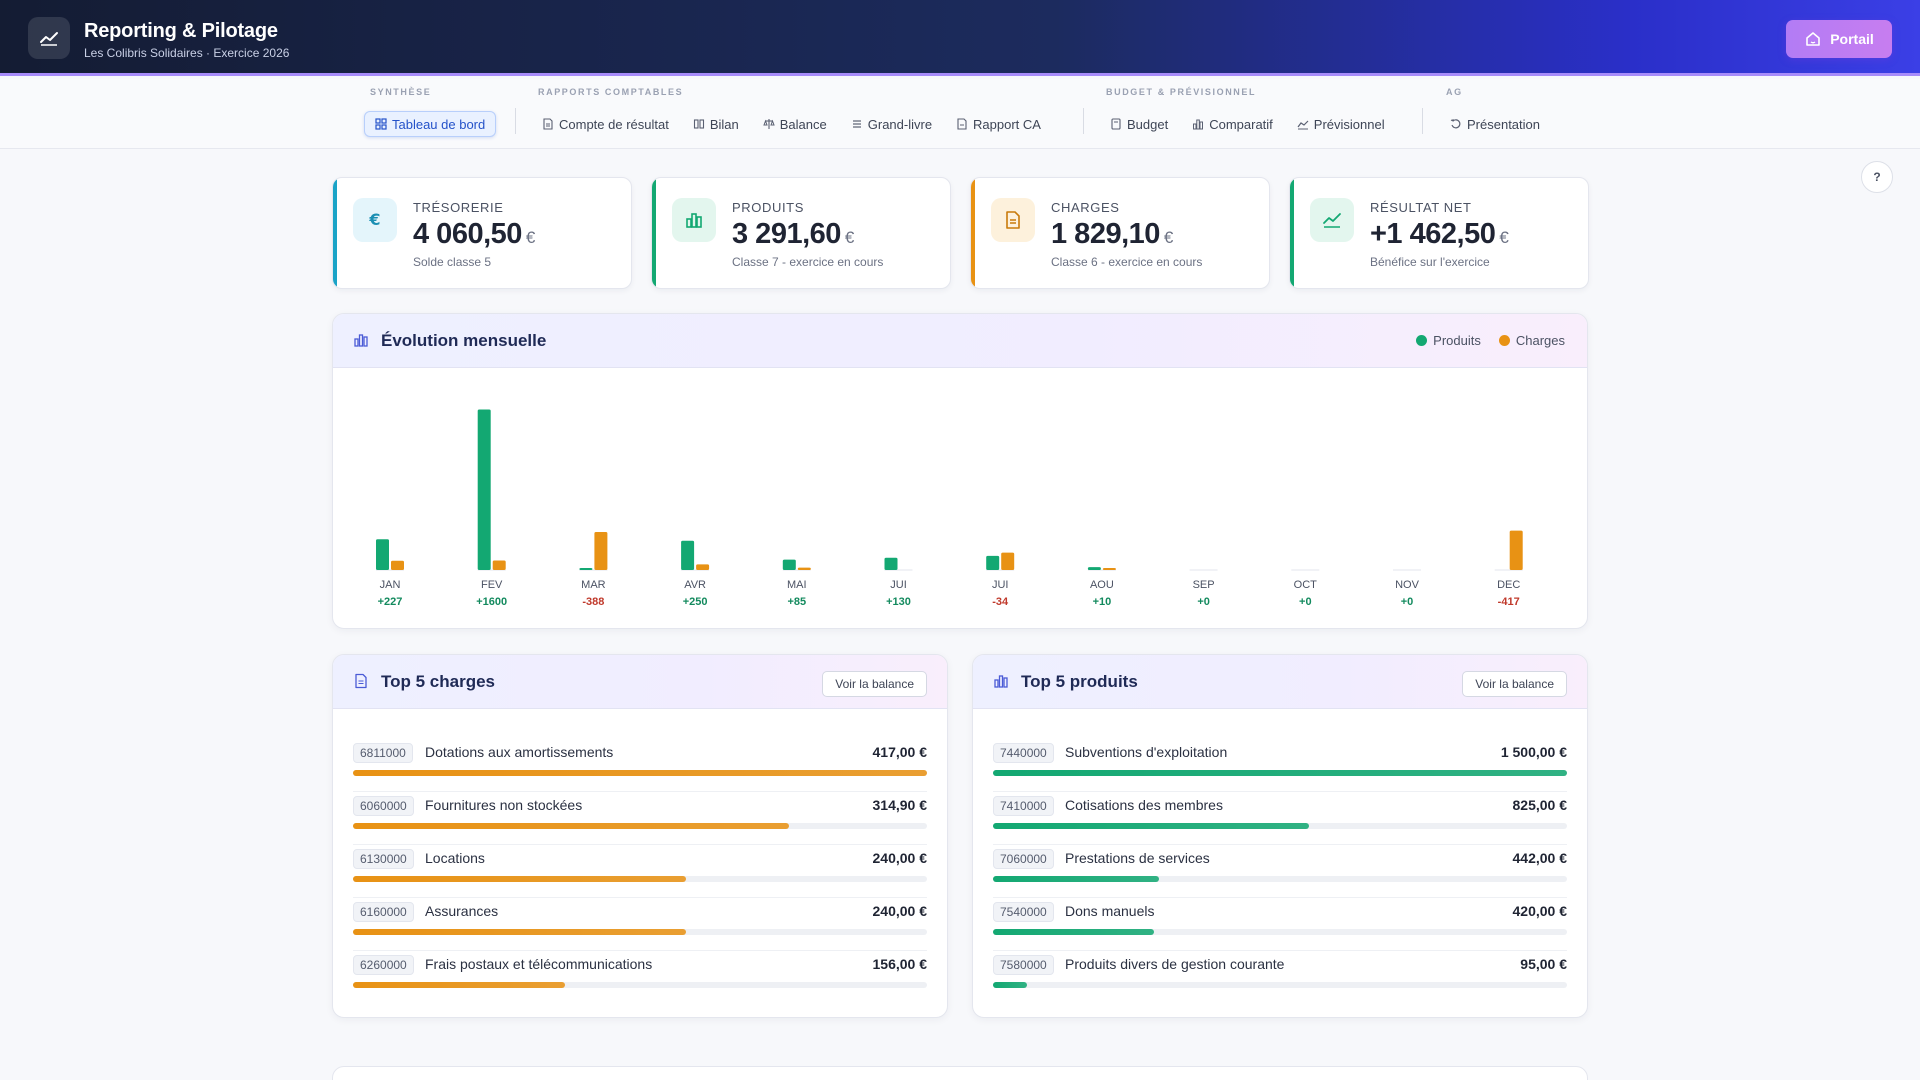 The height and width of the screenshot is (1080, 1920). Describe the element at coordinates (1540, 805) in the screenshot. I see `account-amount: 825,00 €` at that location.